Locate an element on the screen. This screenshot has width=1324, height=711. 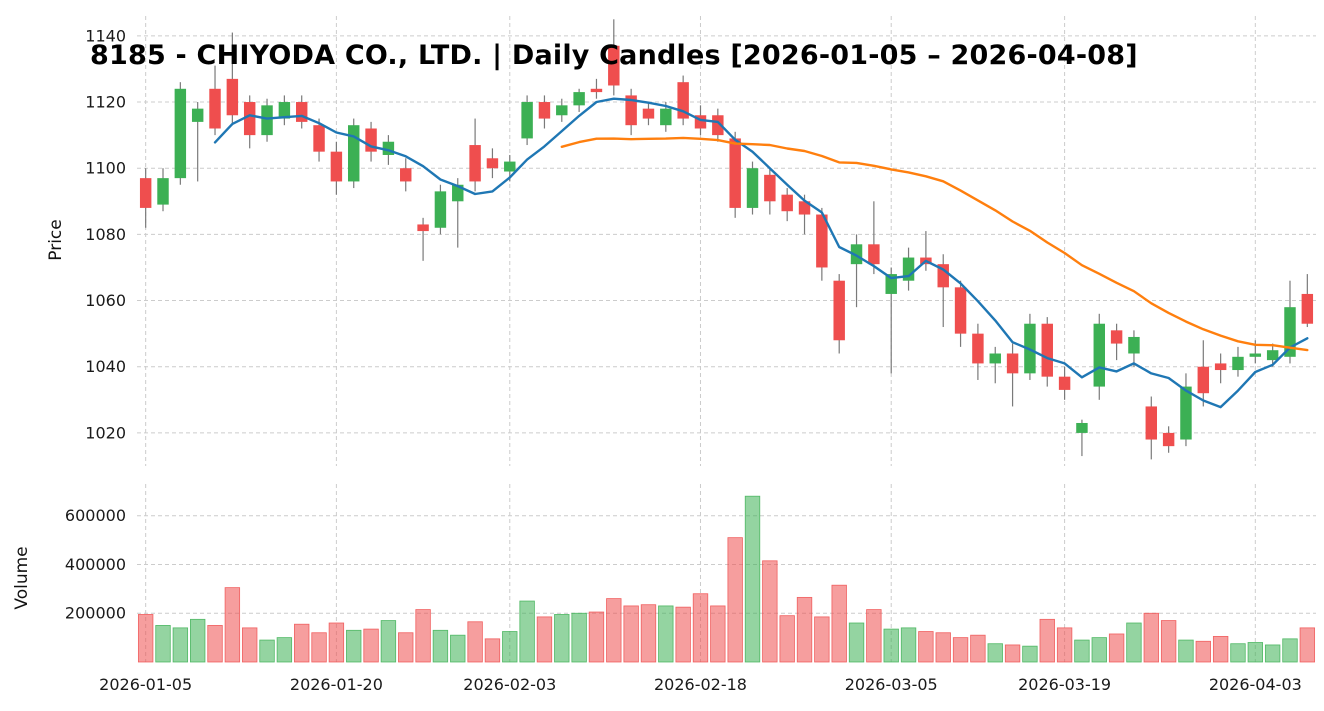
volume-axis-label: Volume is located at coordinates (22, 578).